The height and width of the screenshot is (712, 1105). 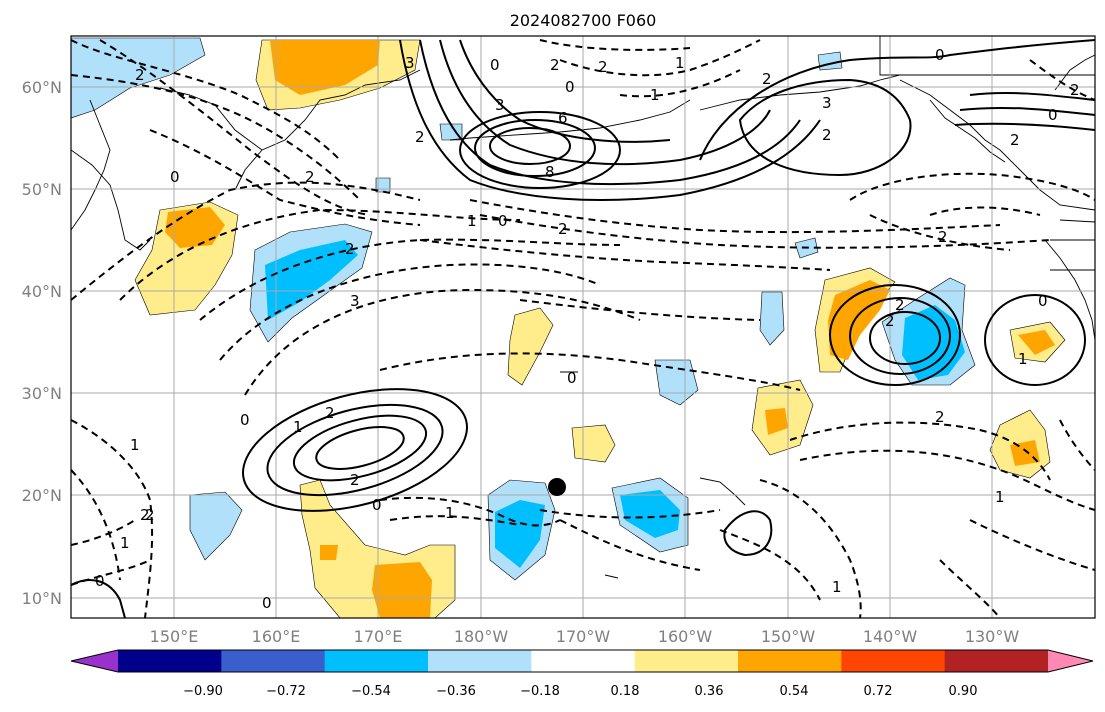 What do you see at coordinates (286, 691) in the screenshot?
I see `colorbar-tick-label: −0.72` at bounding box center [286, 691].